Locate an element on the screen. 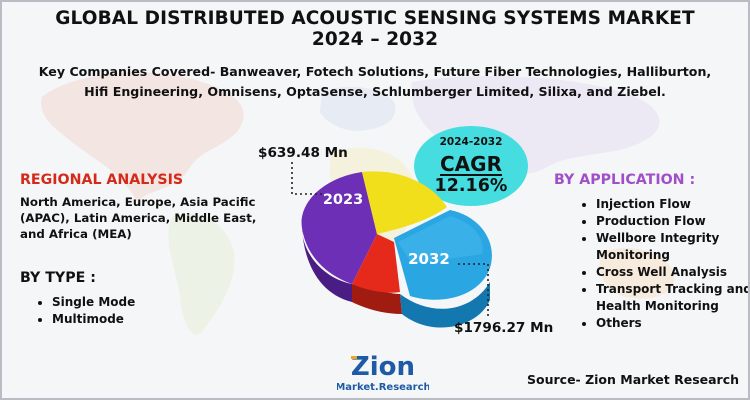  by-application-heading: BY APPLICATION : is located at coordinates (625, 180).